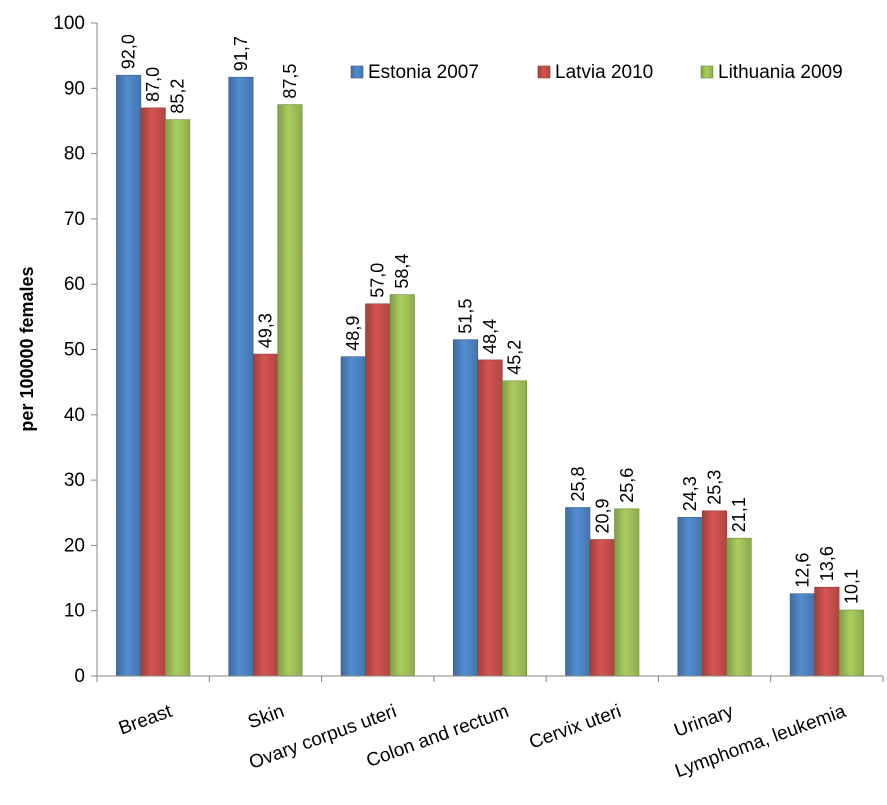 The width and height of the screenshot is (887, 805). What do you see at coordinates (465, 508) in the screenshot?
I see `bar-colon-and-rectum-estonia-2007` at bounding box center [465, 508].